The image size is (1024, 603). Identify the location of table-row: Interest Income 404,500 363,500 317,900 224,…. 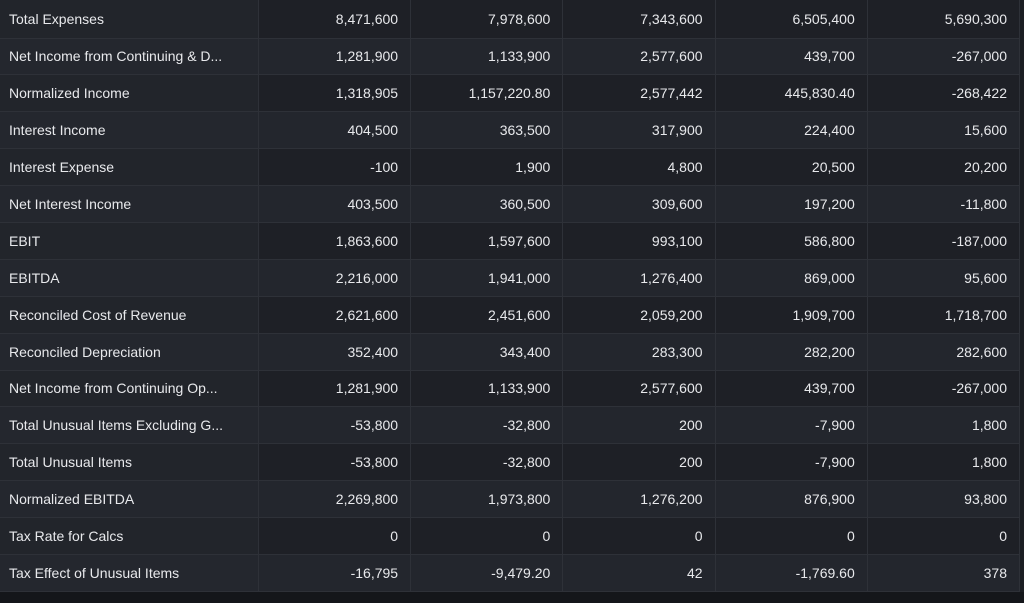
(510, 130).